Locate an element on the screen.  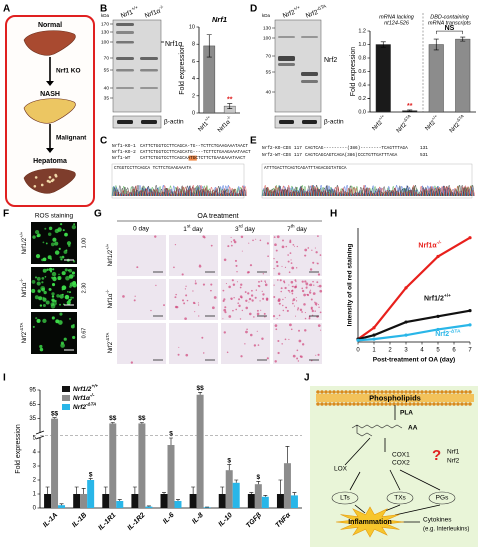
panel-title: ROS staining is located at coordinates (54, 216).